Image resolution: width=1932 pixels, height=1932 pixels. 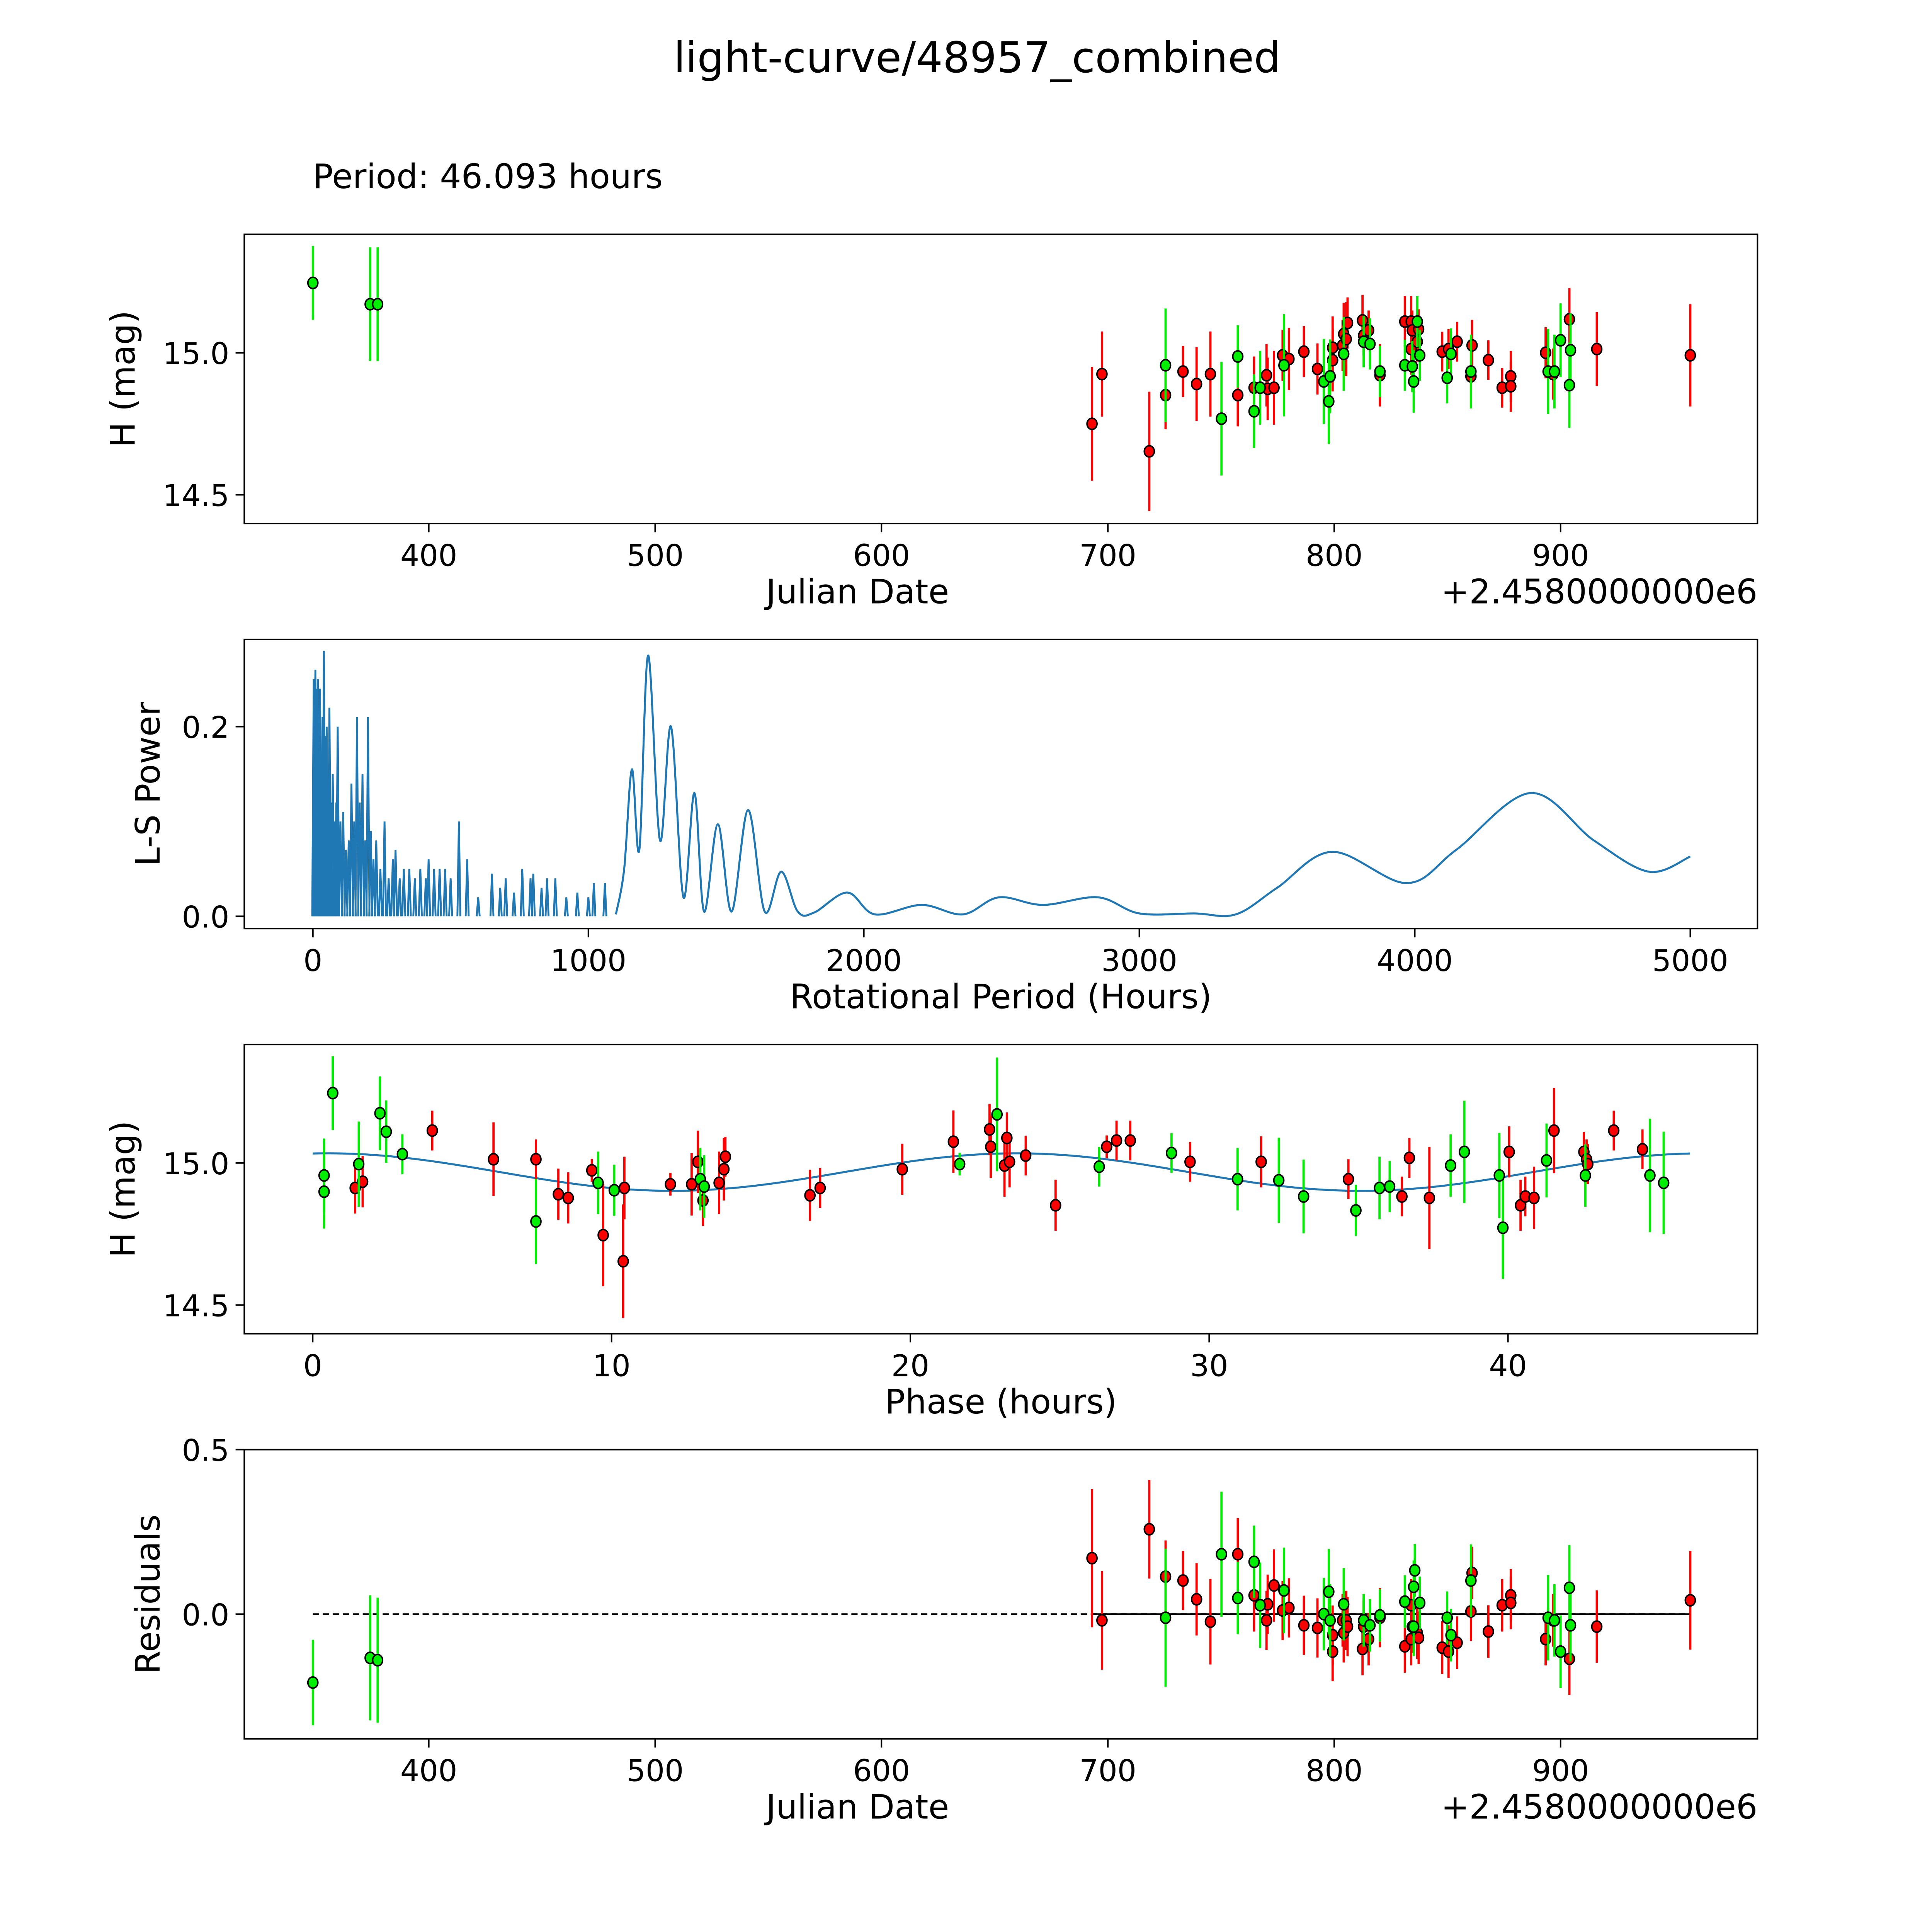 I want to click on figure-title: light-curve/48957_combined, so click(x=977, y=58).